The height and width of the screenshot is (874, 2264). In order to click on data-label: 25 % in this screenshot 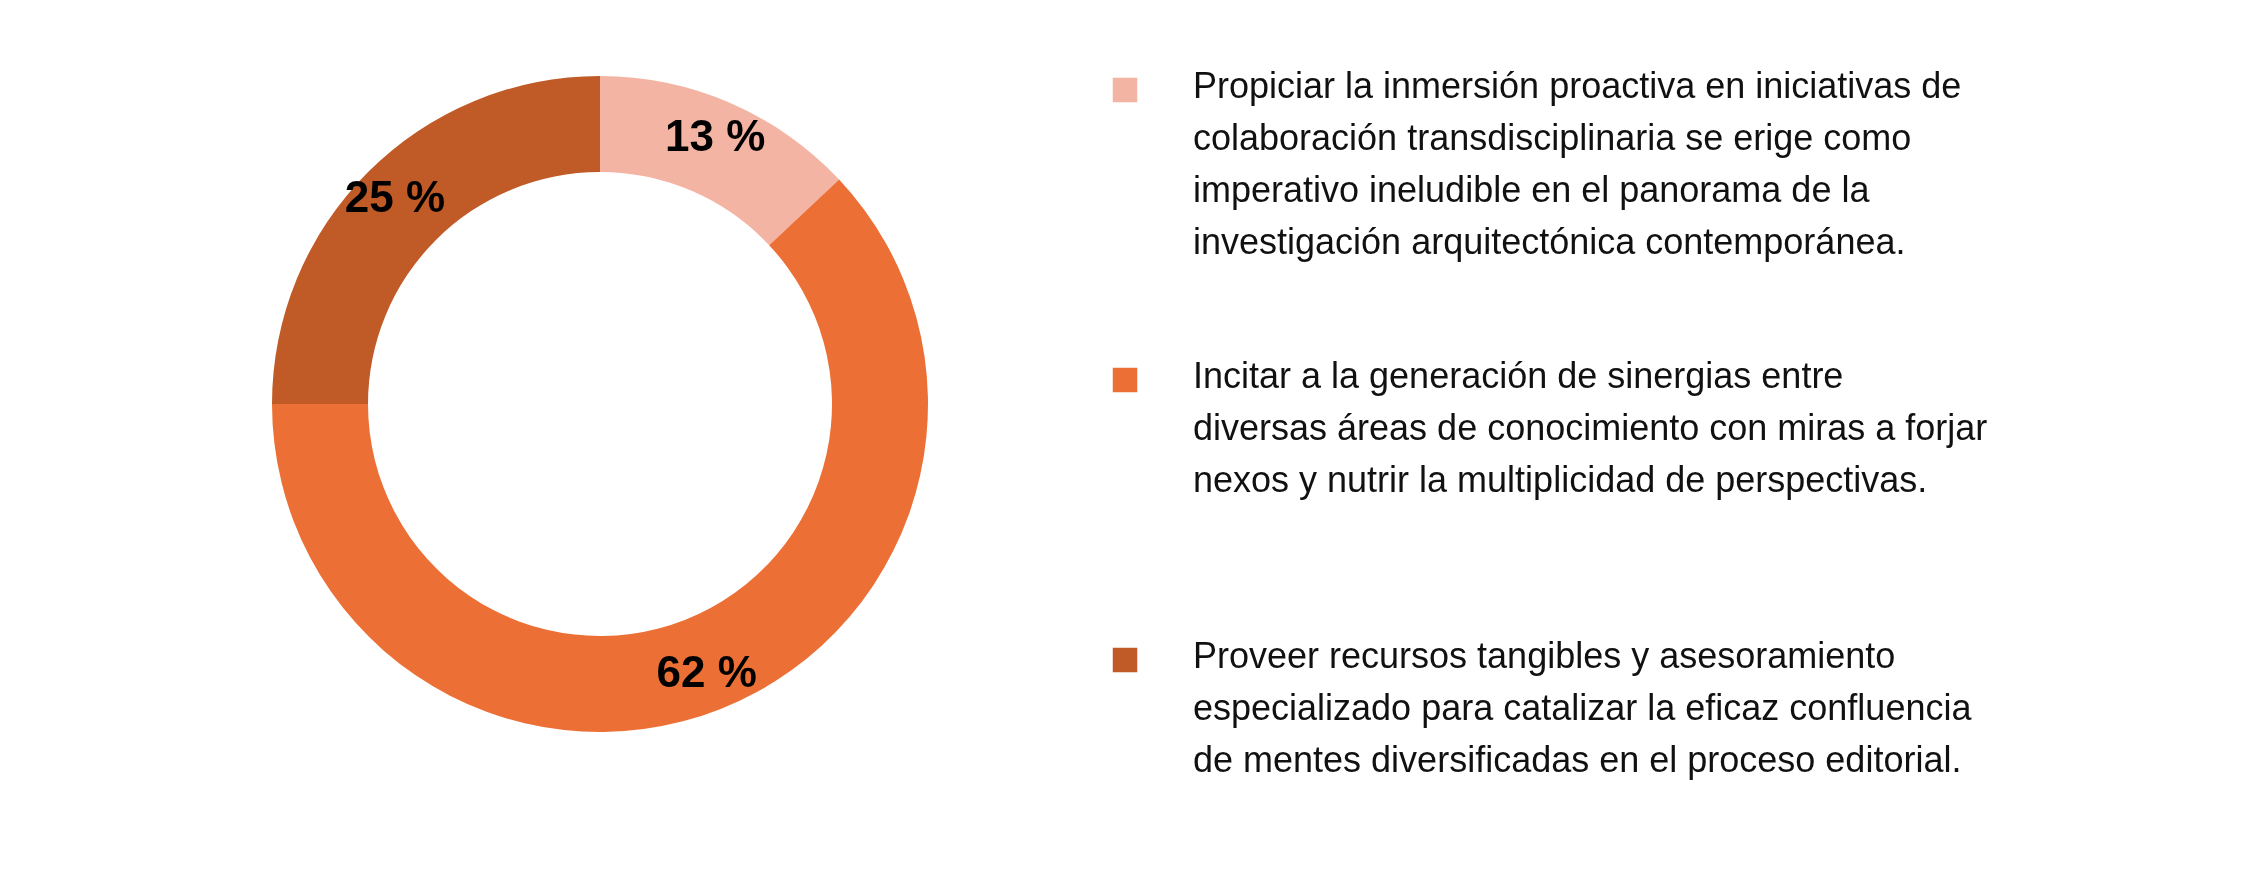, I will do `click(395, 196)`.